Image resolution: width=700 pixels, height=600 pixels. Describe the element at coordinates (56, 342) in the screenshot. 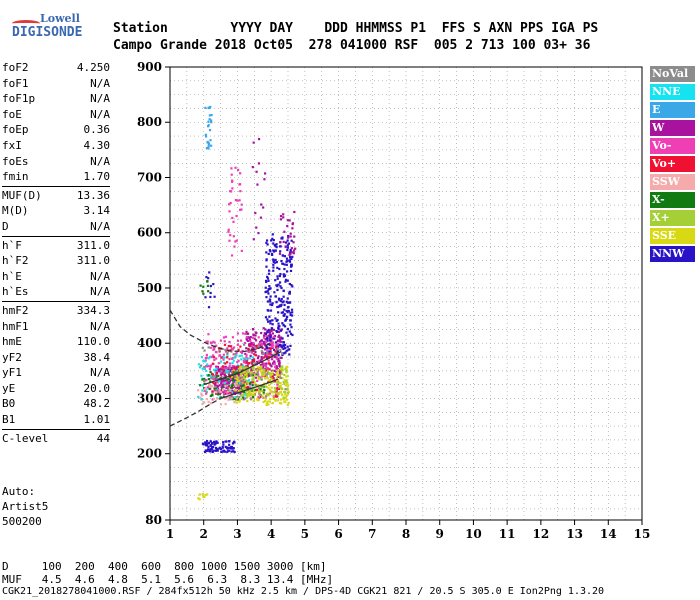

I see `param-row: hmE 110.0` at that location.